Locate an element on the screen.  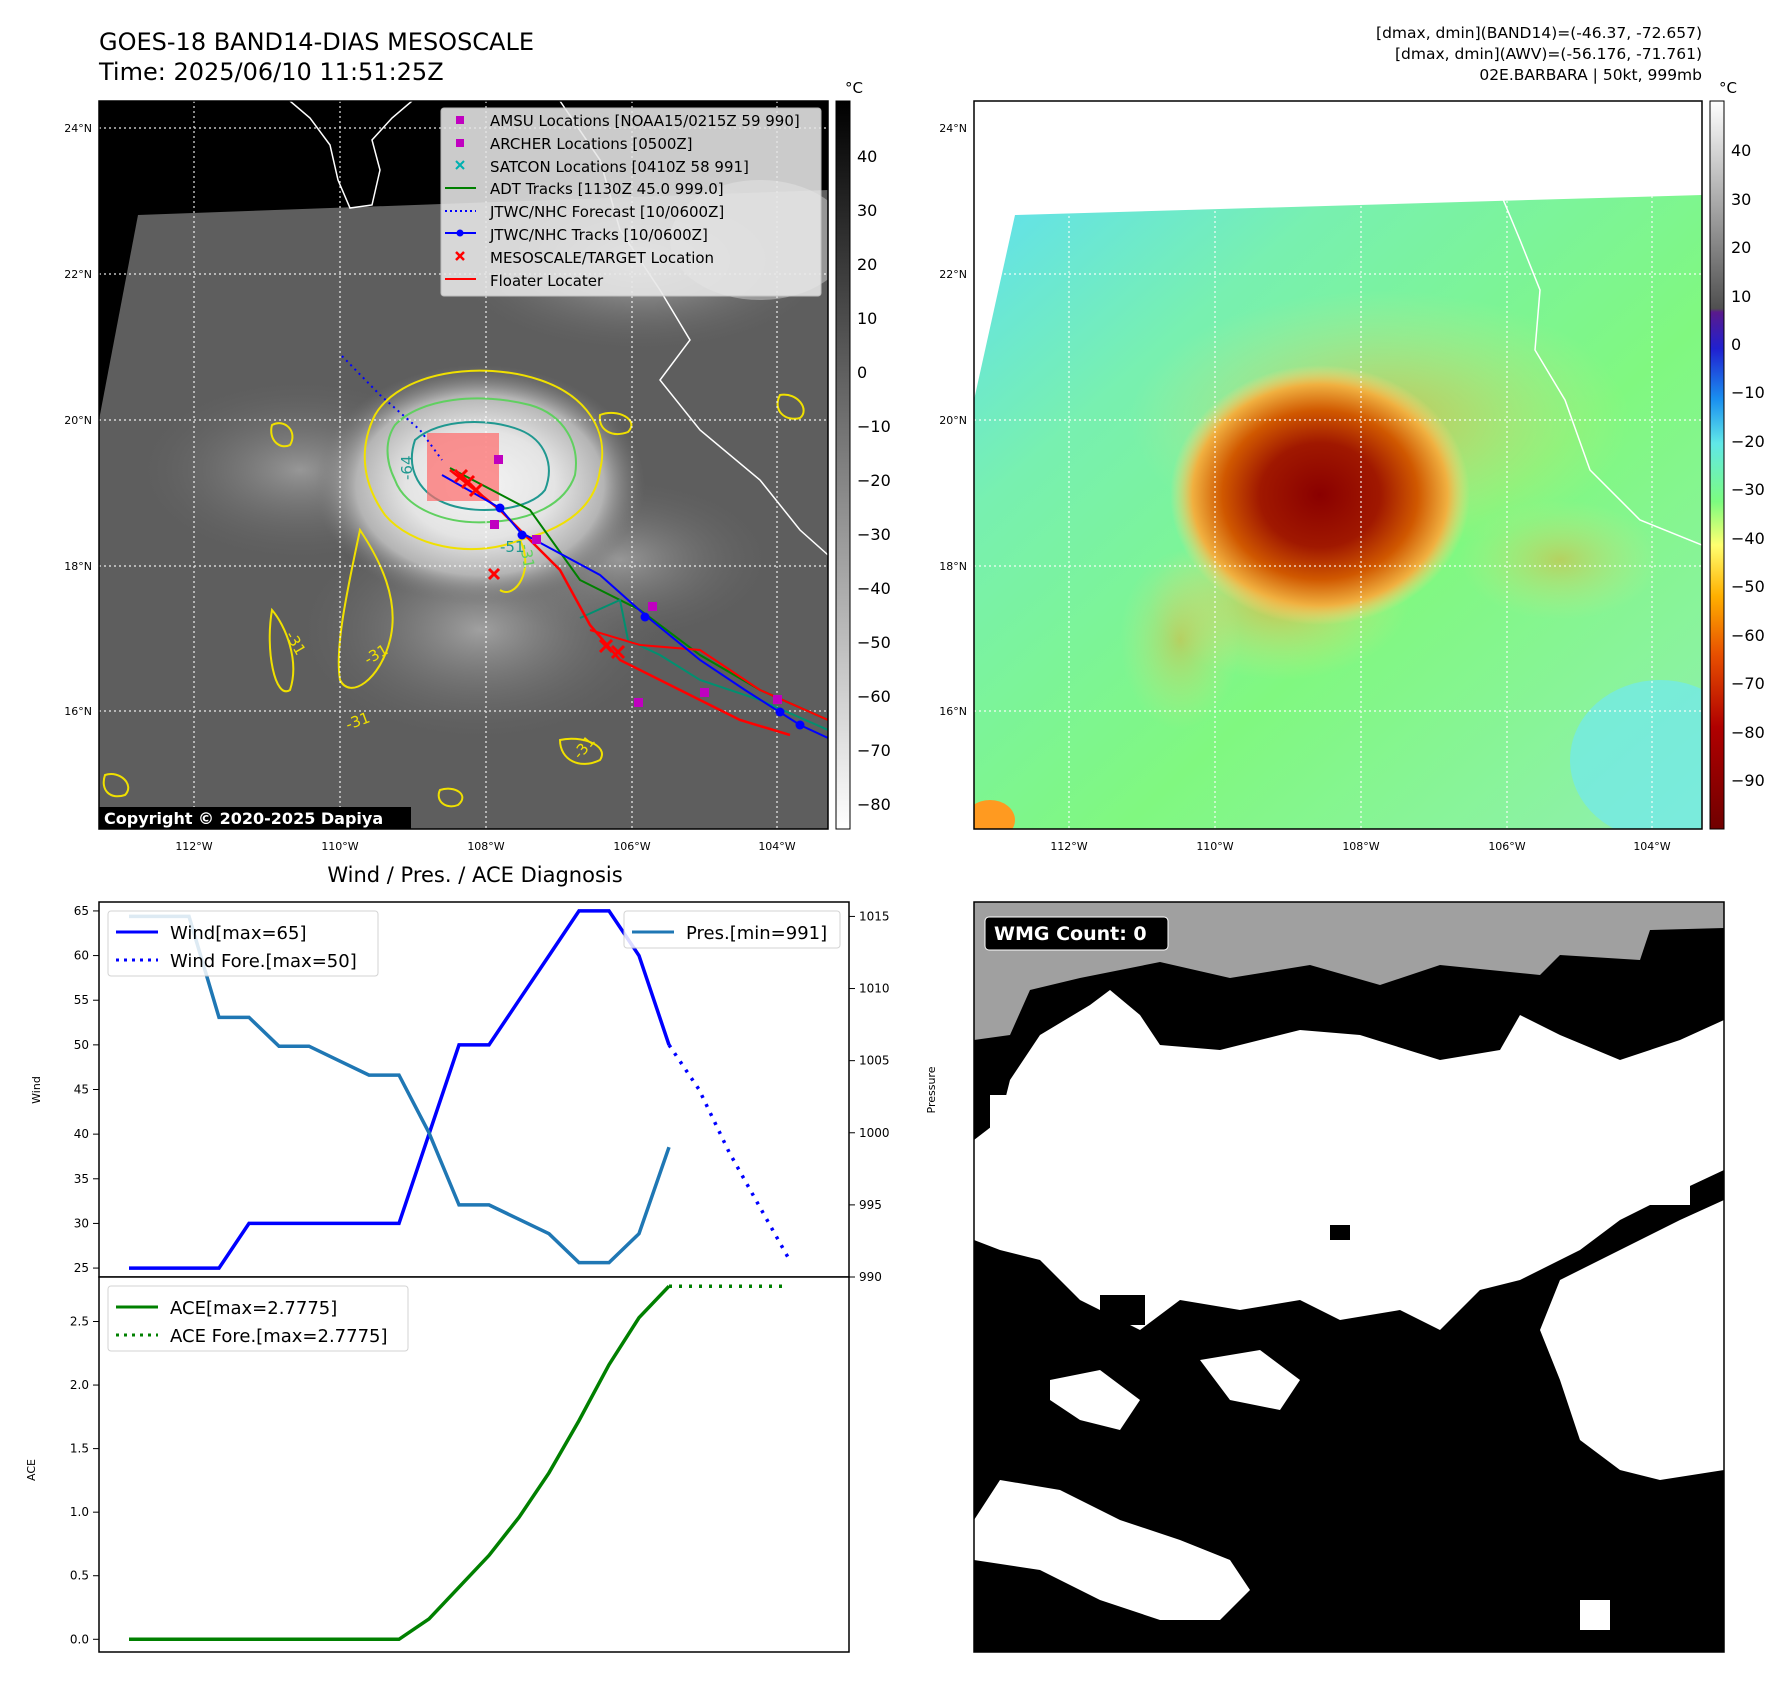
legend-ace: ACE[max=2.7775] is located at coordinates (253, 1308).